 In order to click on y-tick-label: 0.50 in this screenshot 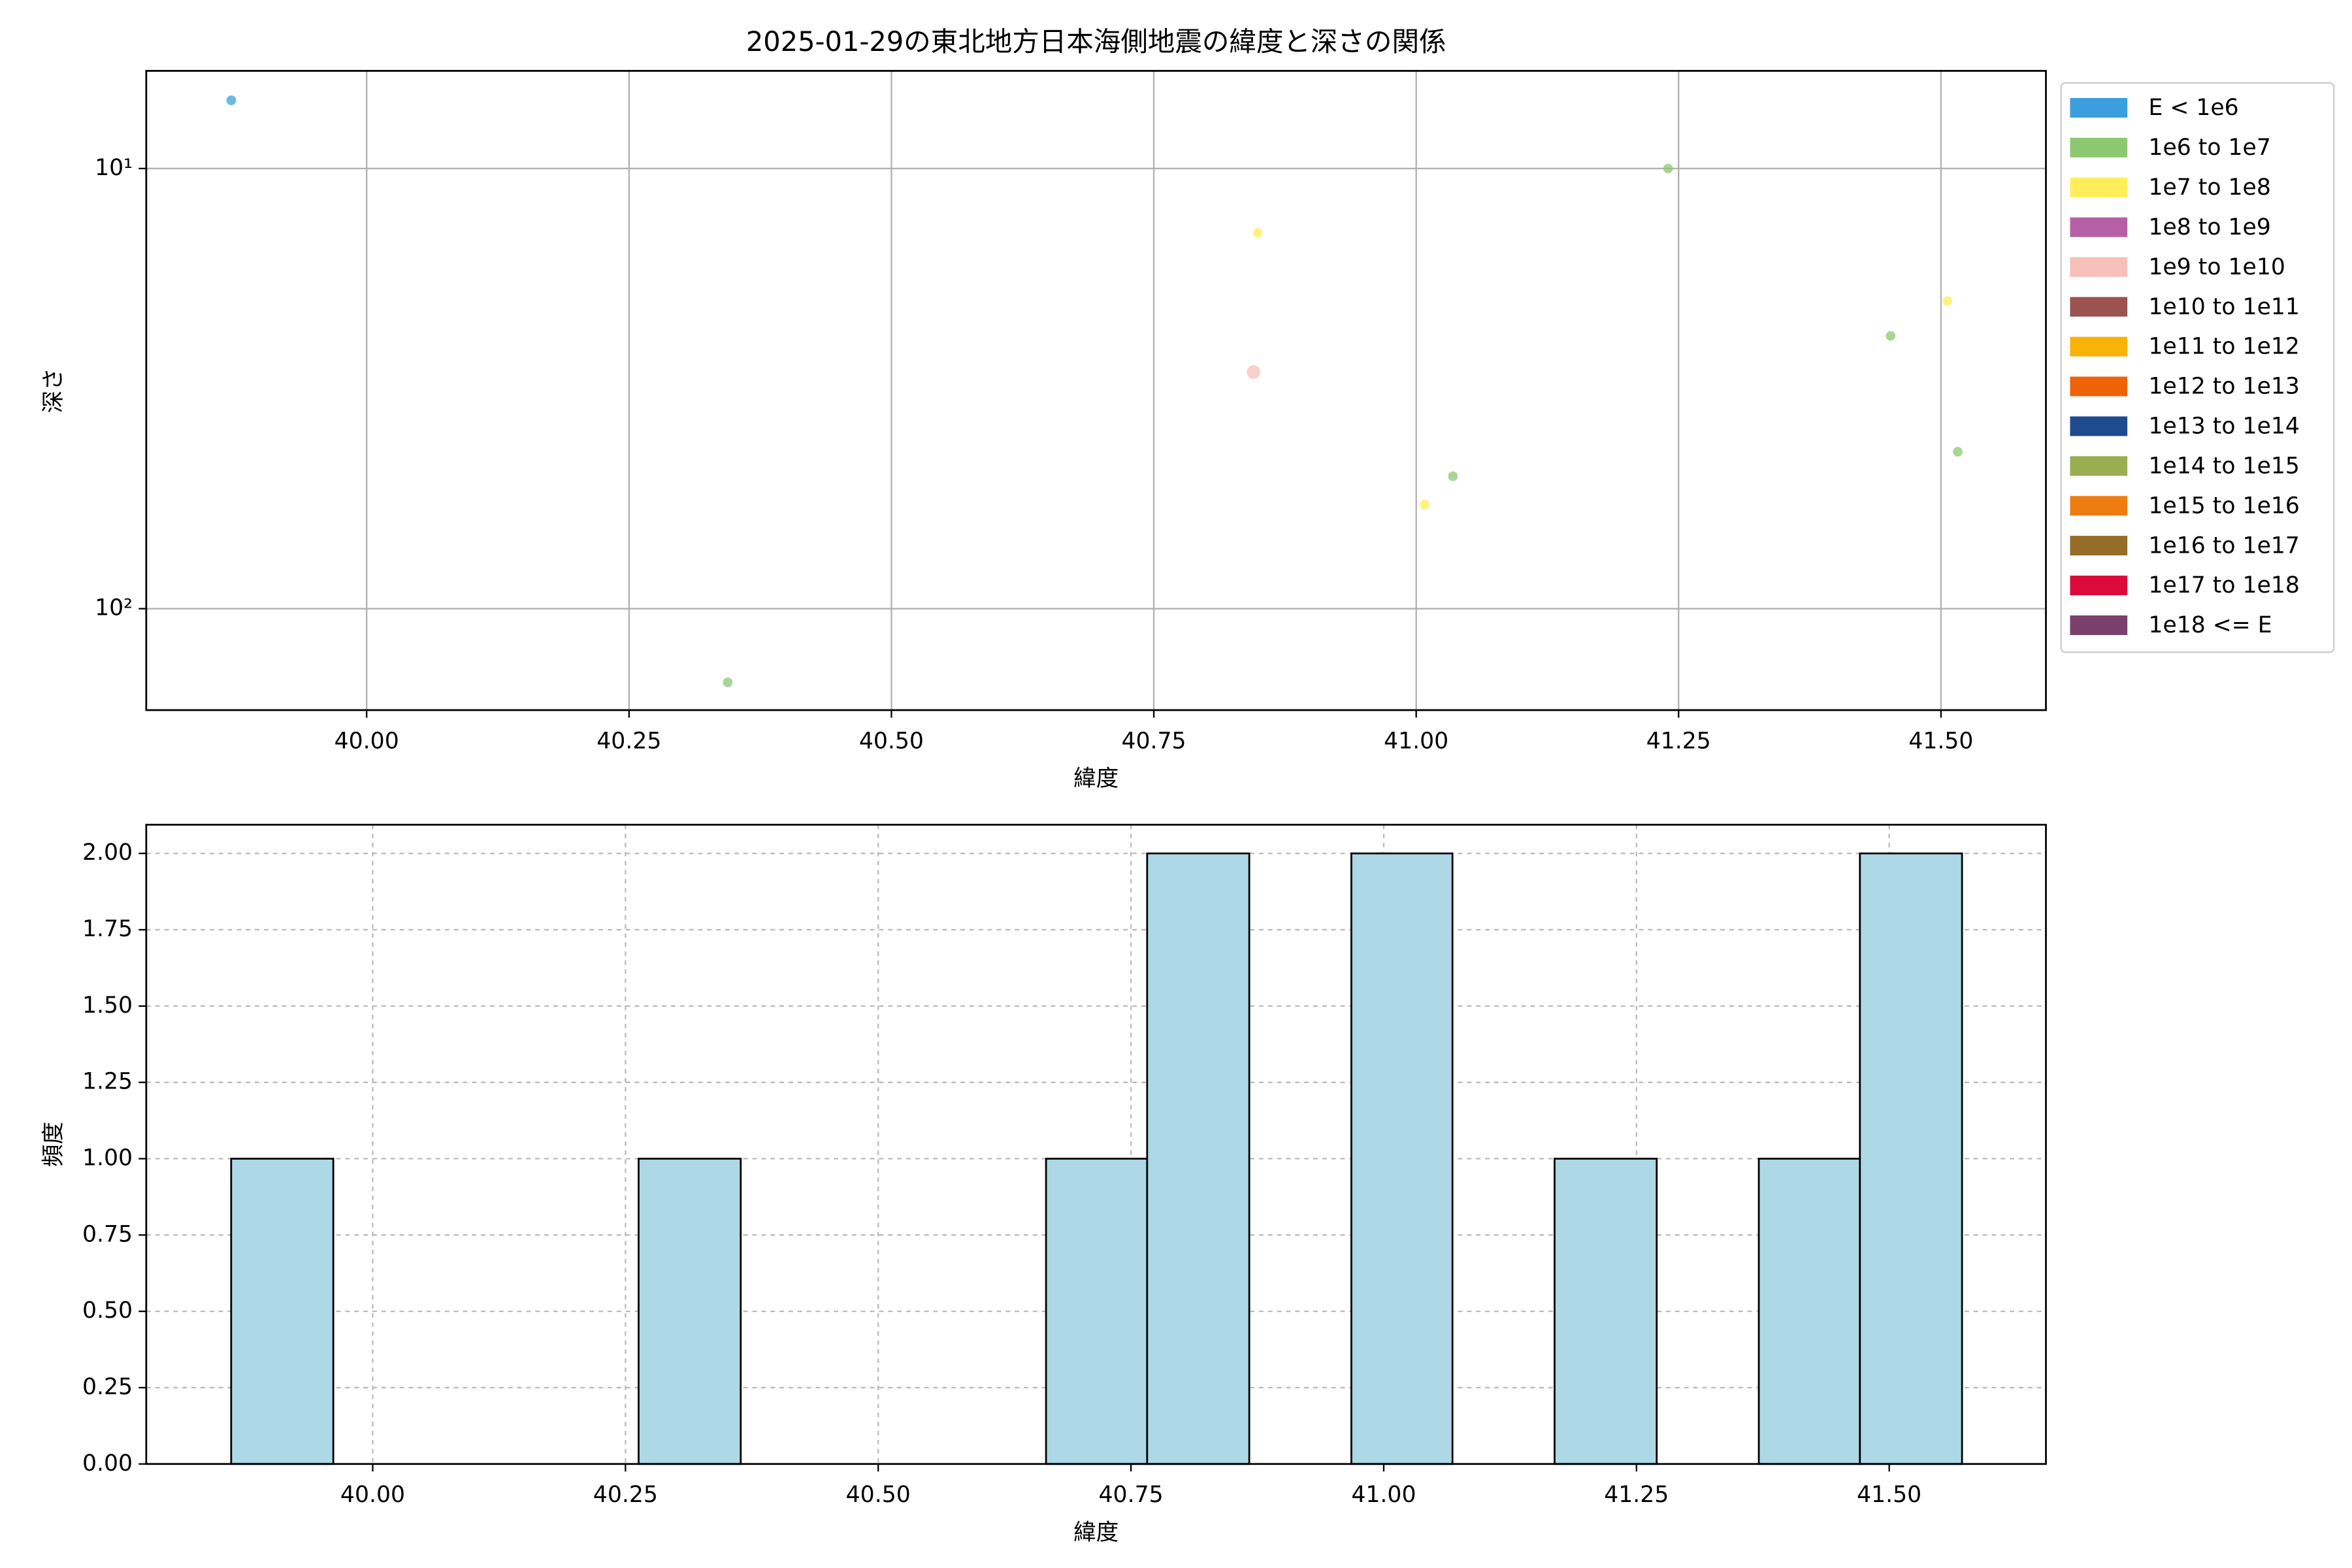, I will do `click(107, 1311)`.